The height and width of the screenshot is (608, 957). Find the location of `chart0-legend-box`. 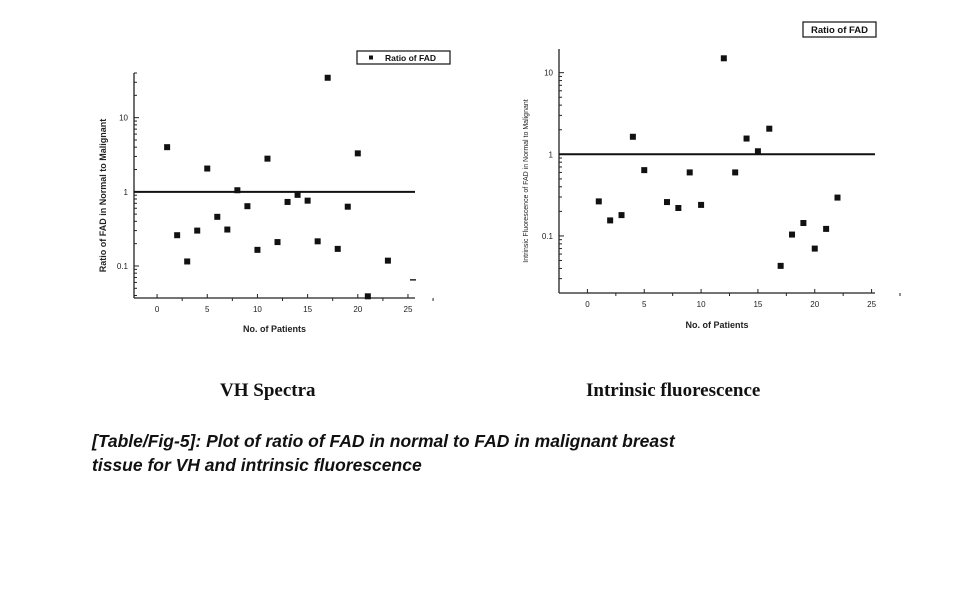

chart0-legend-box is located at coordinates (403, 57).